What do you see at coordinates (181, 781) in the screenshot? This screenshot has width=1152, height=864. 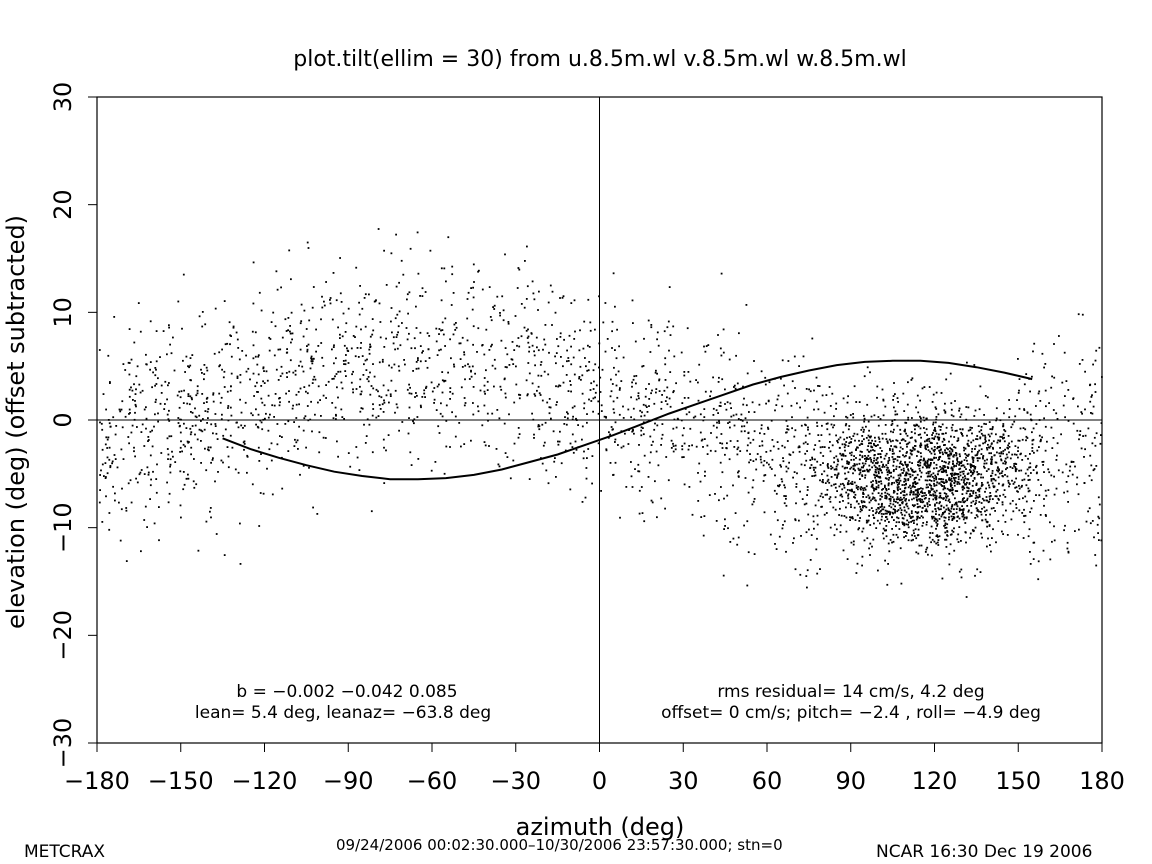 I see `x-tick-label: −150` at bounding box center [181, 781].